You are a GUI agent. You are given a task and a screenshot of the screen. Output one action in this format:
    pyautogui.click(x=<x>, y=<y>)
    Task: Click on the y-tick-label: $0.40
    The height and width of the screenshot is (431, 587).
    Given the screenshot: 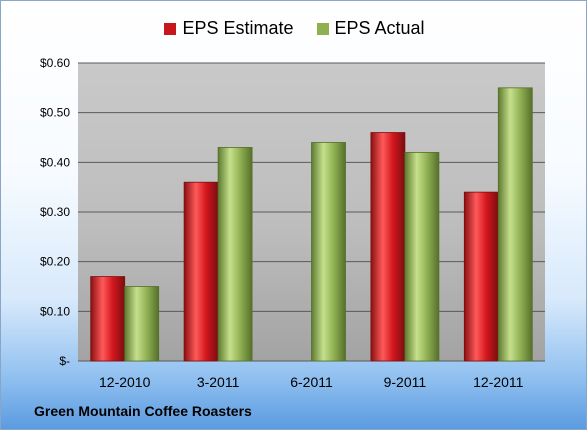 What is the action you would take?
    pyautogui.click(x=55, y=162)
    